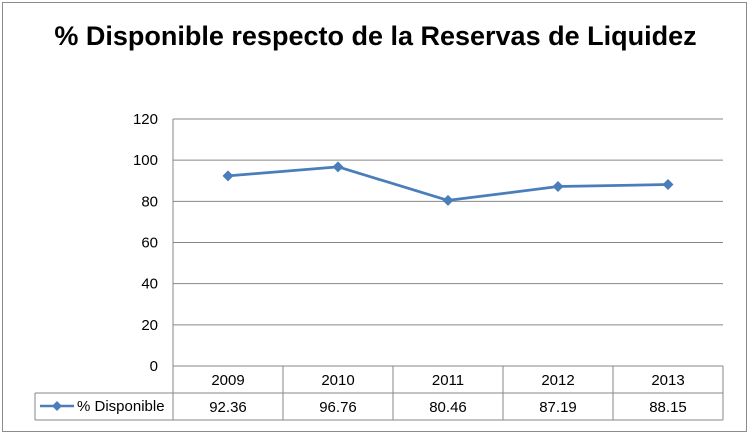  I want to click on y-tick-label: 100, so click(145, 160).